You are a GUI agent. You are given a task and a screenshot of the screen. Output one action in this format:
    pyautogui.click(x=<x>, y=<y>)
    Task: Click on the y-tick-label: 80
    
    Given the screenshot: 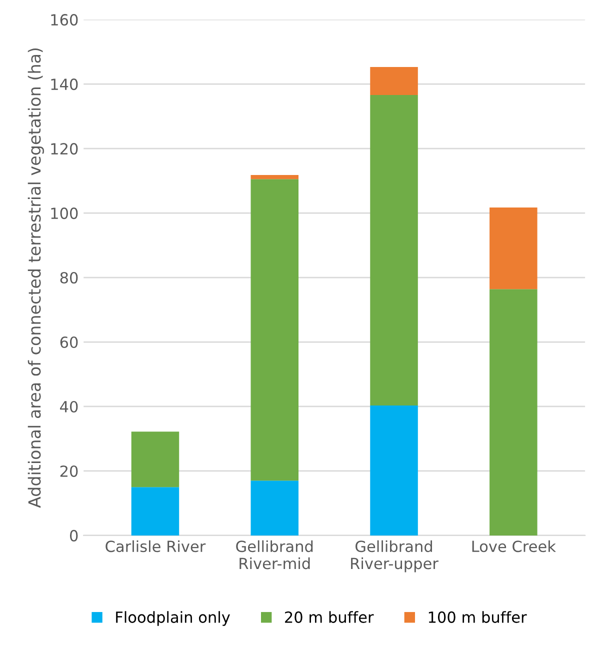 What is the action you would take?
    pyautogui.click(x=69, y=278)
    